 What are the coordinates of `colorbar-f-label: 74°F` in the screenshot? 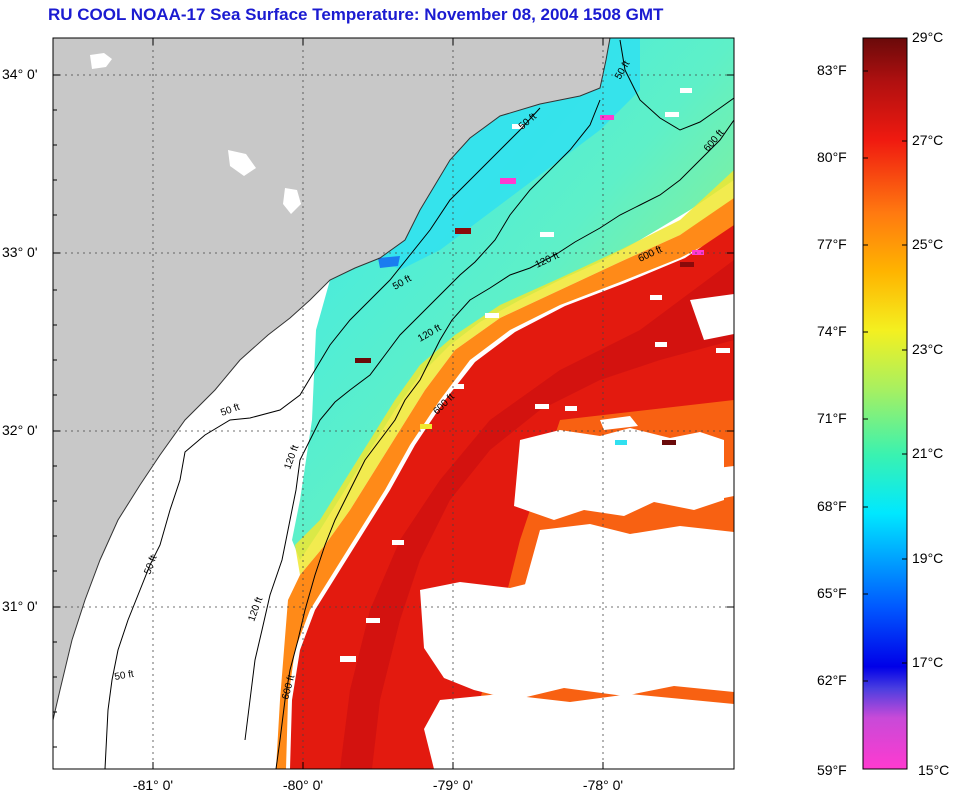 It's located at (832, 331).